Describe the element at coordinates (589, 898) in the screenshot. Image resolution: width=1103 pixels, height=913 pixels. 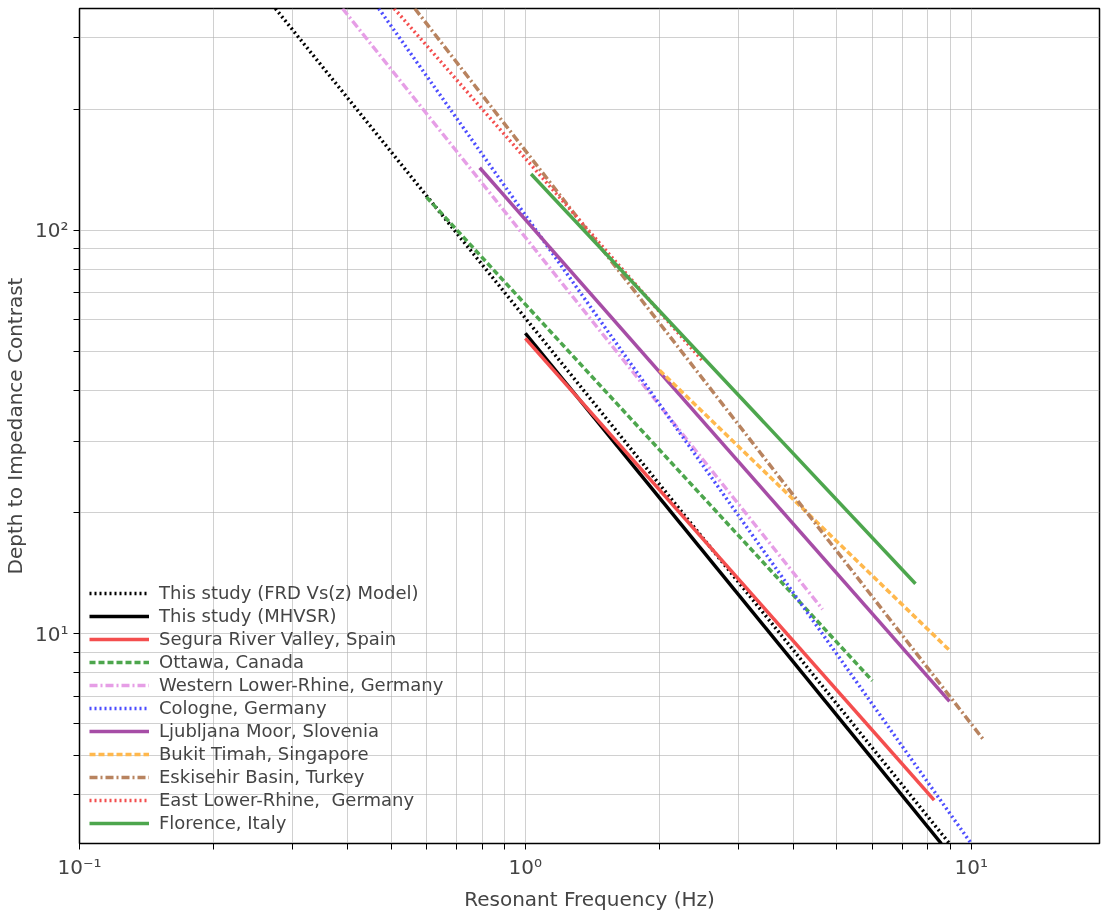
I see `x-axis-title: Resonant Frequency (Hz)` at that location.